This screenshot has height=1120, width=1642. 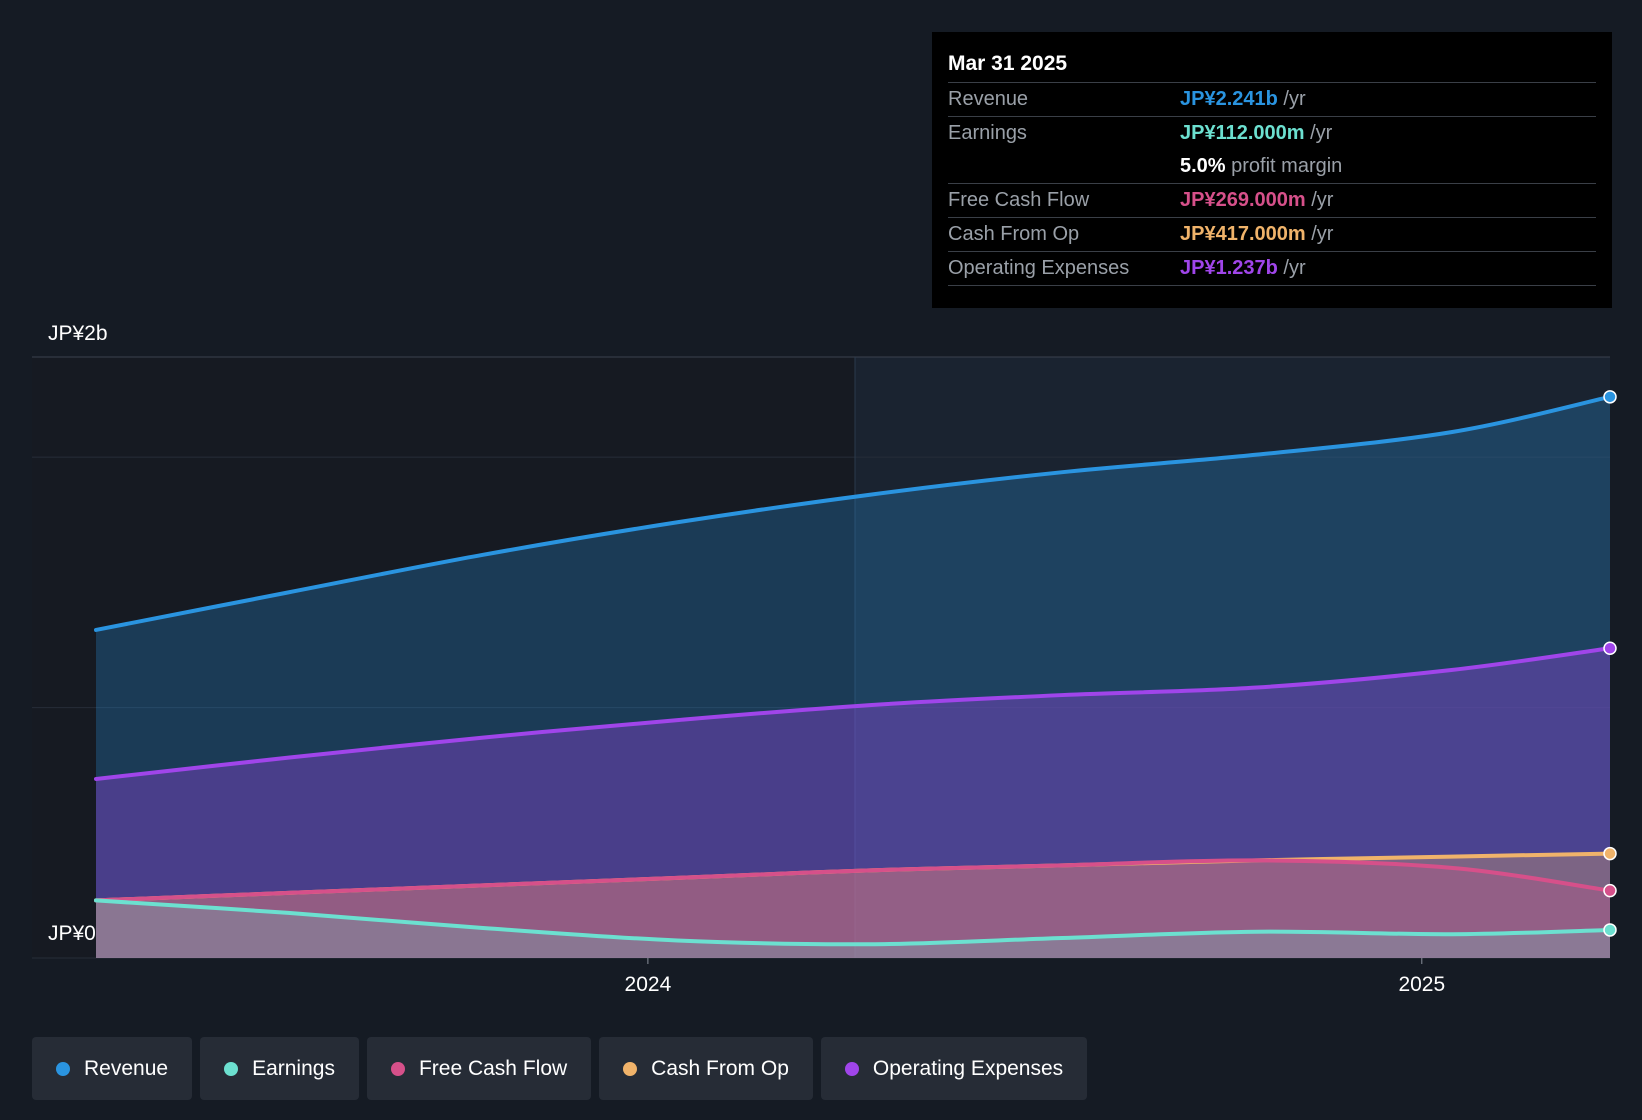 I want to click on free-cash-flow-line, so click(x=853, y=880).